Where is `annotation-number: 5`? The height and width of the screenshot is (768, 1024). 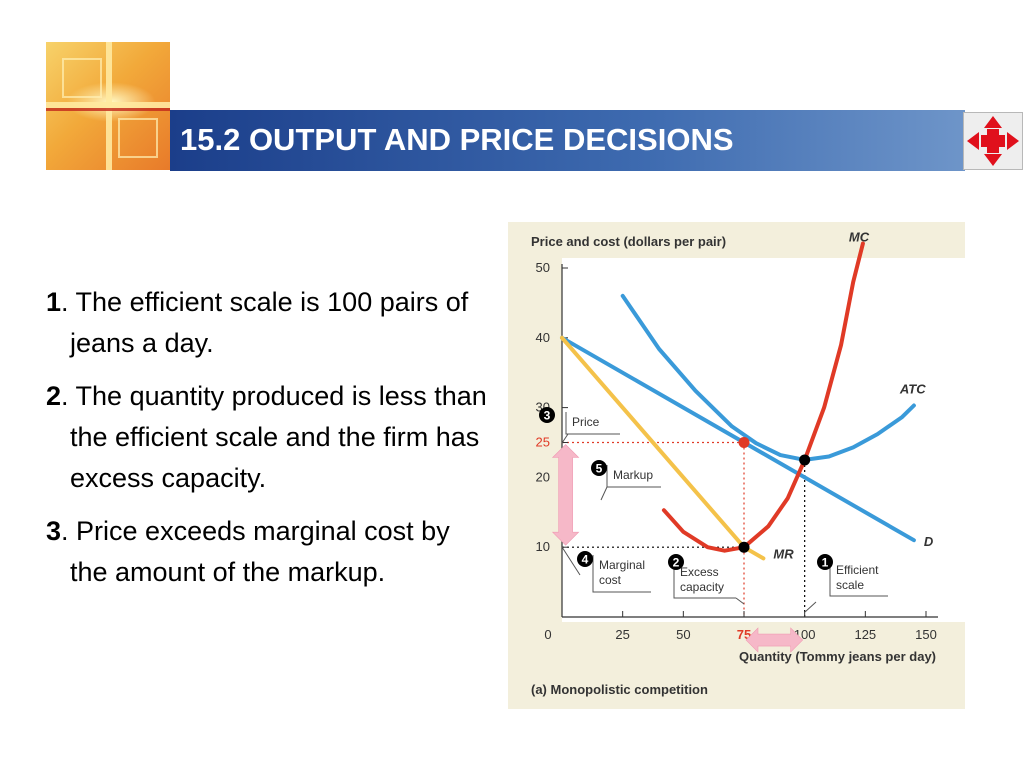 annotation-number: 5 is located at coordinates (599, 469).